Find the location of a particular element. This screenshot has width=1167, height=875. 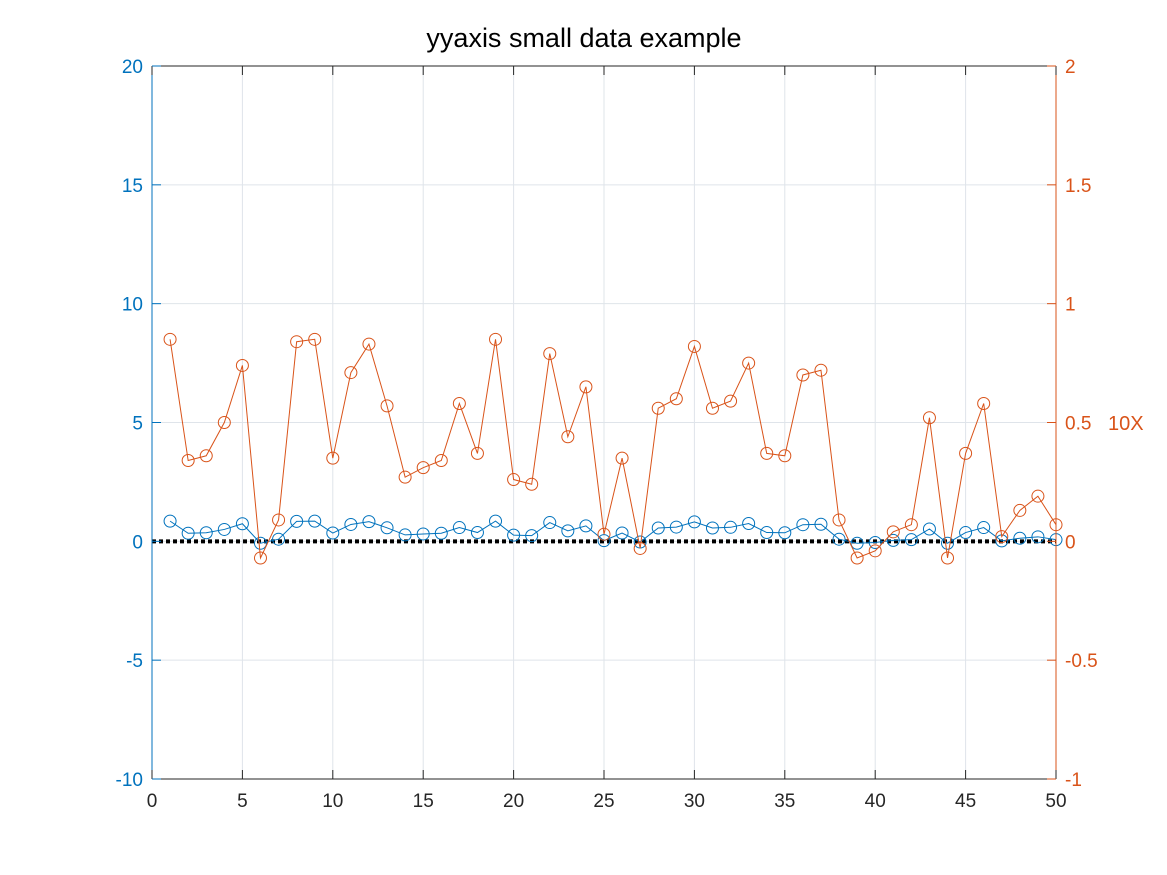

x-tick-label: 20 is located at coordinates (513, 801).